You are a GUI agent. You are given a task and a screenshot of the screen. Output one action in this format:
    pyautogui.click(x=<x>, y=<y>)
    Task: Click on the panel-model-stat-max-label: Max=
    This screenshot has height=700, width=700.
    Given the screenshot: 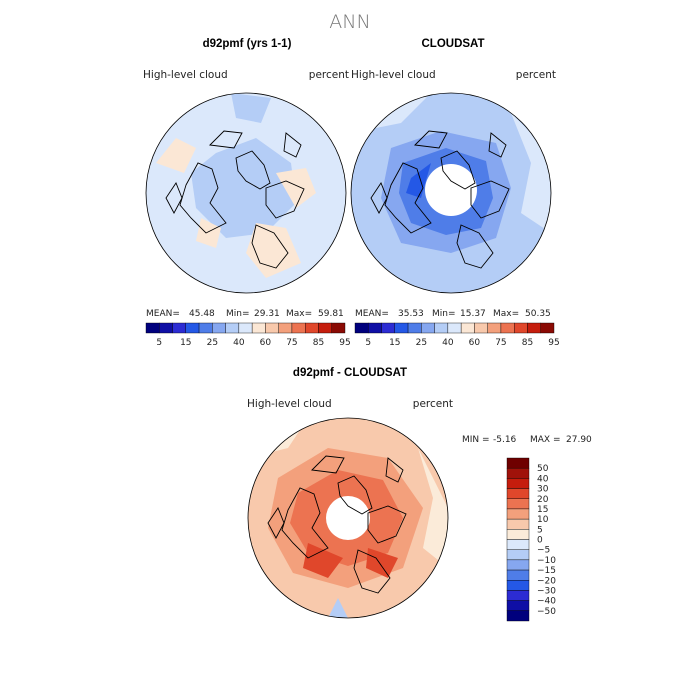 What is the action you would take?
    pyautogui.click(x=299, y=314)
    